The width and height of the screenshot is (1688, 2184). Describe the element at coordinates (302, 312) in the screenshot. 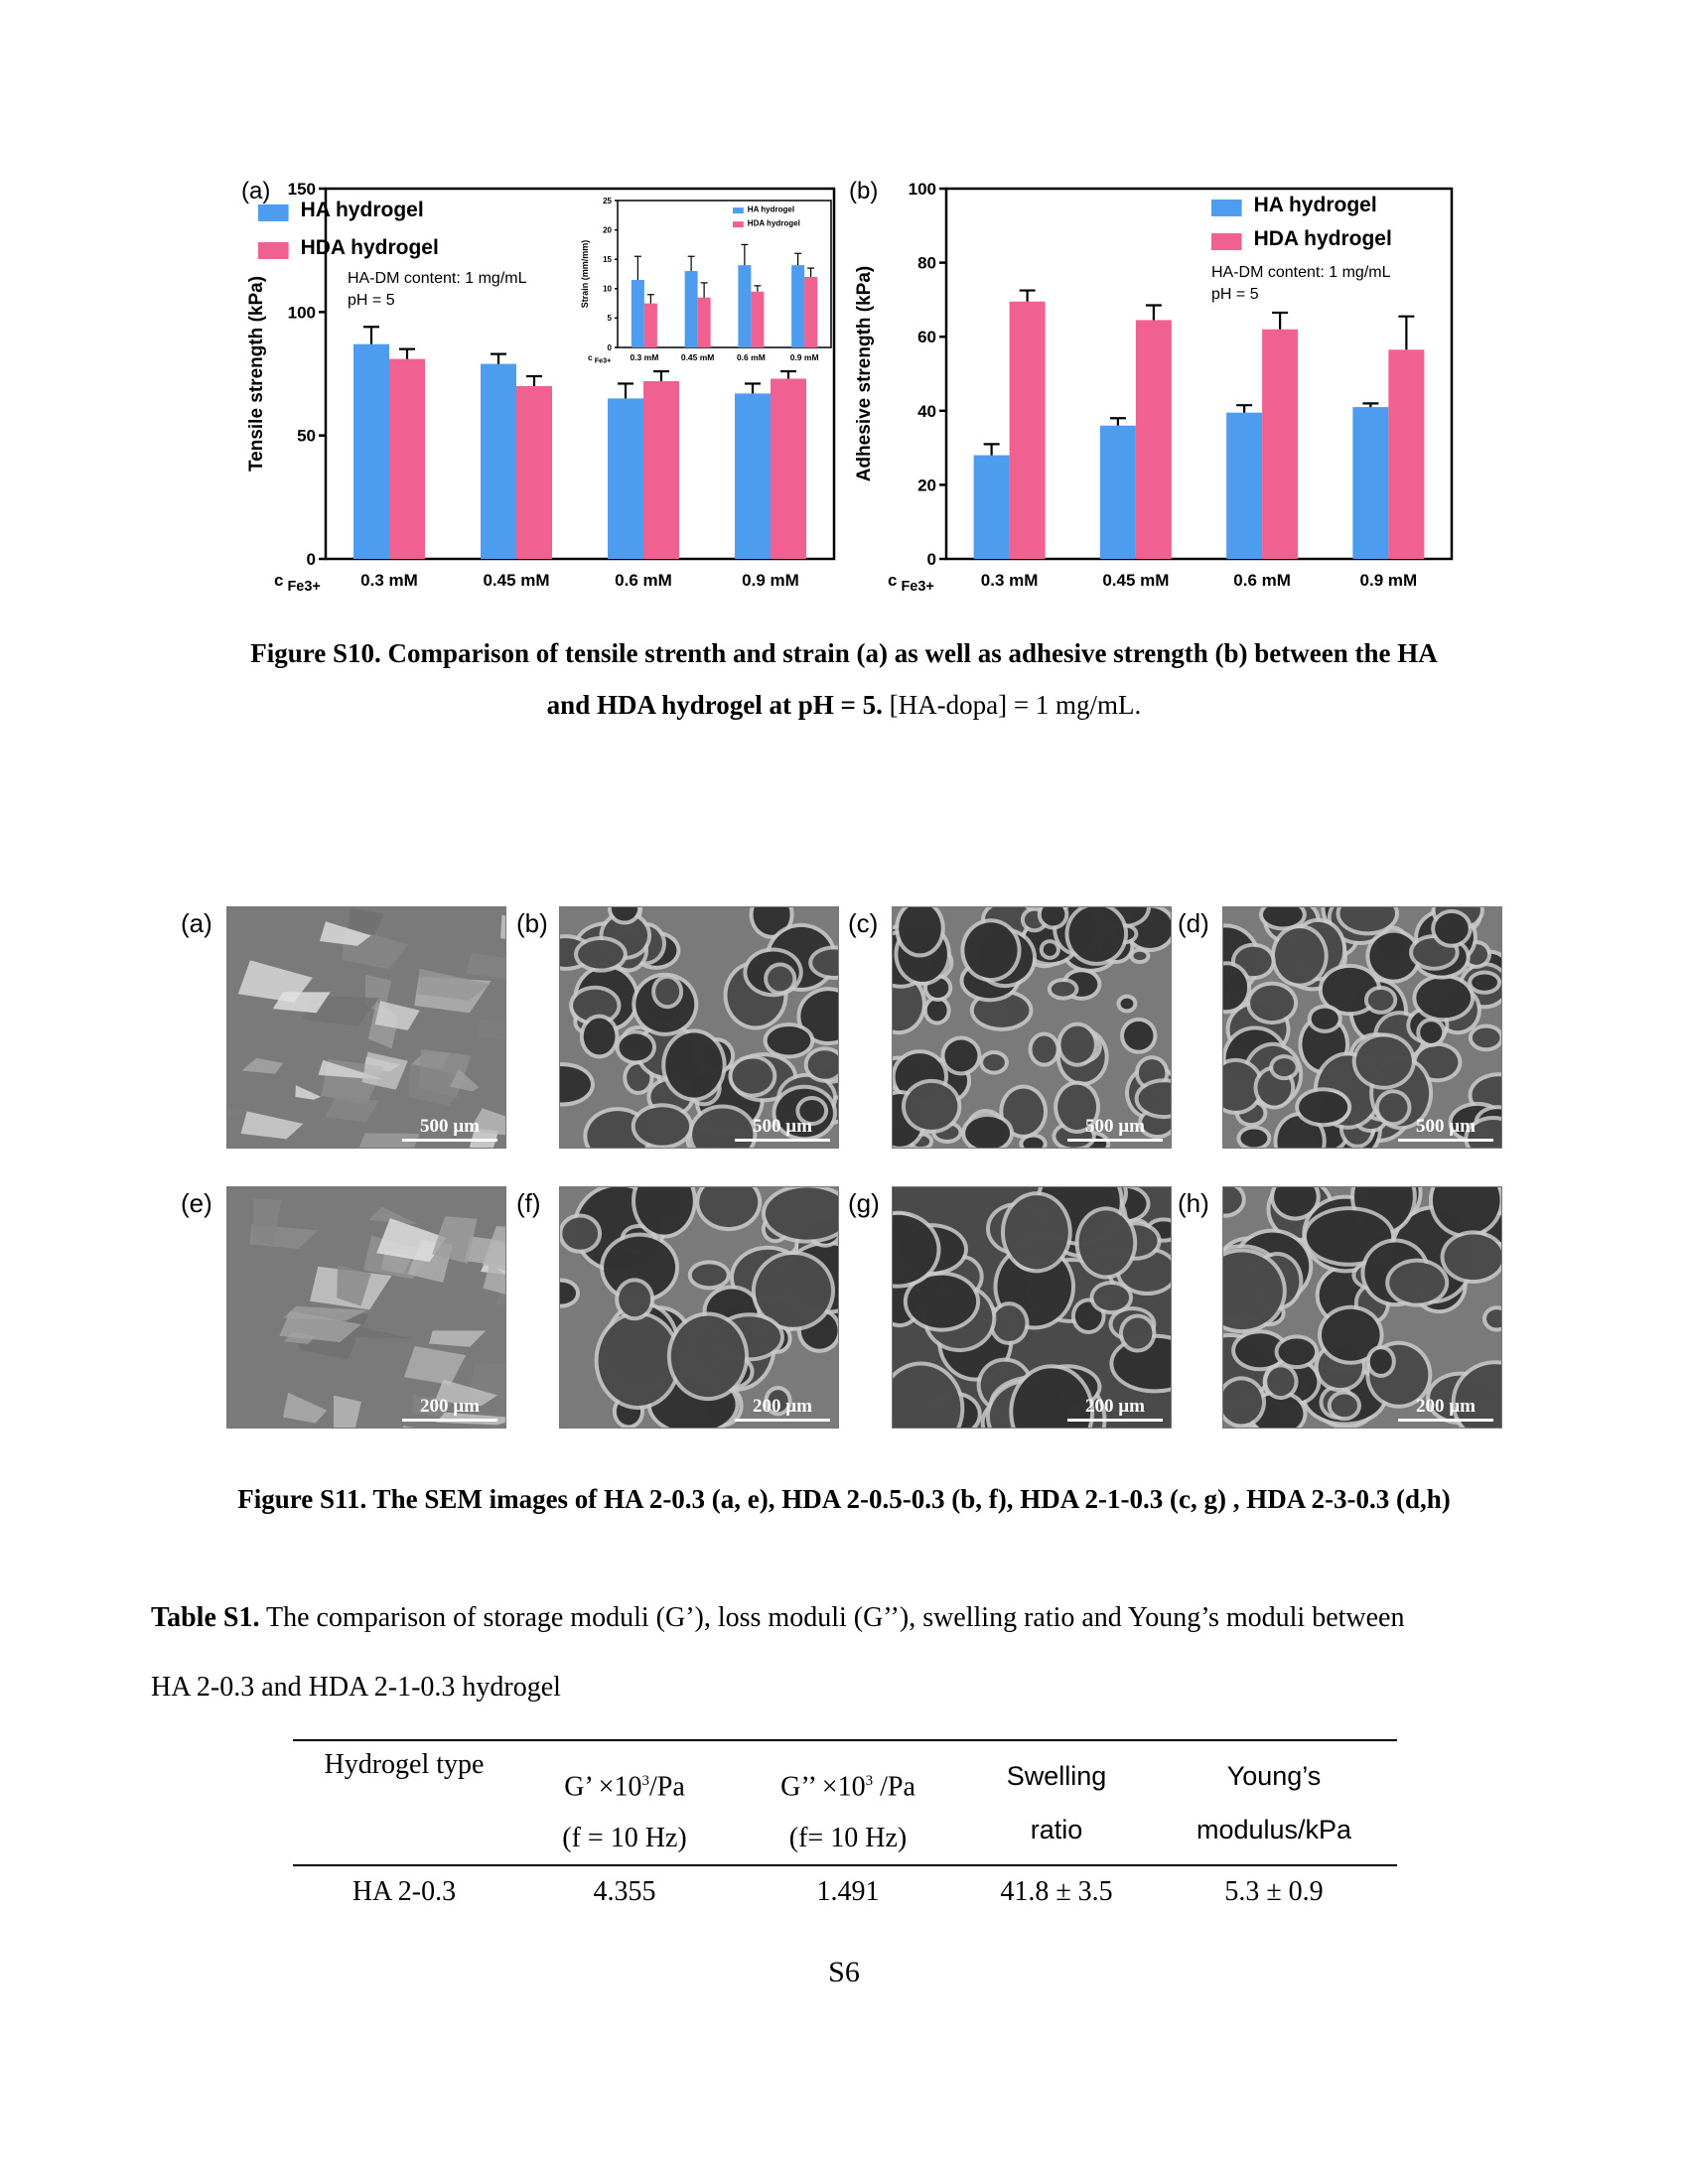

I see `tensile-y-tick-label: 100` at that location.